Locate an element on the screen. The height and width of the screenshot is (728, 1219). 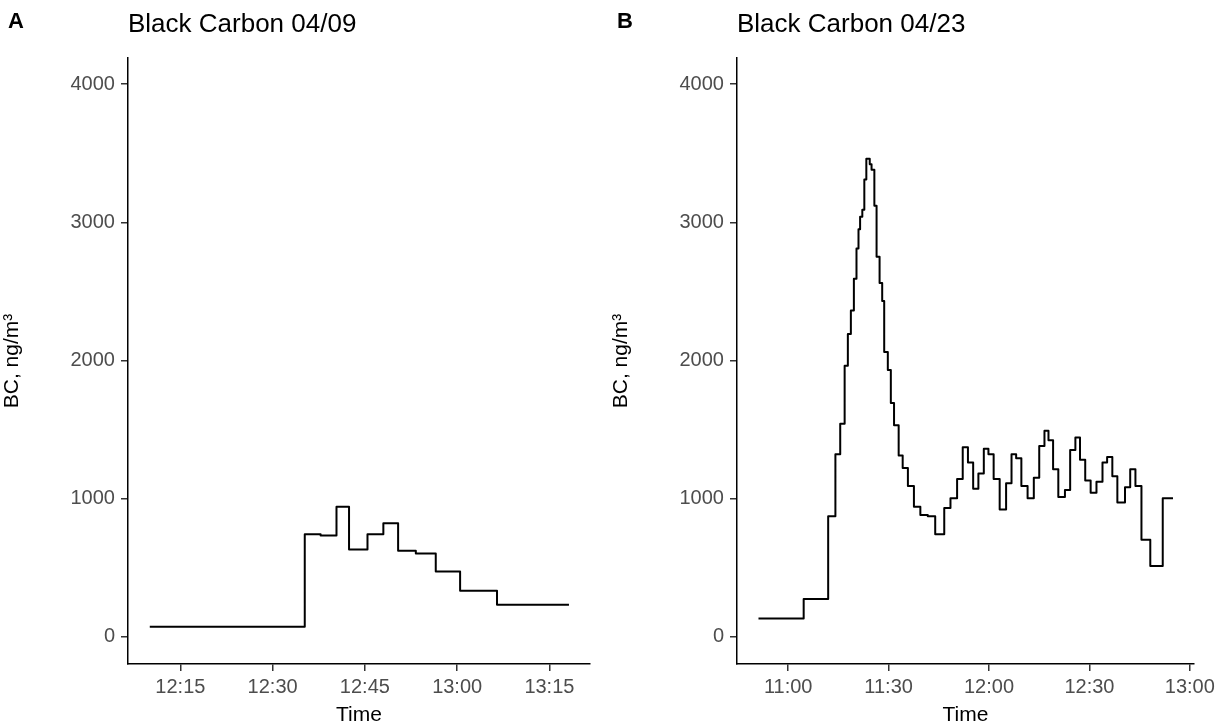
x-tick-label: 12:00 is located at coordinates (989, 685).